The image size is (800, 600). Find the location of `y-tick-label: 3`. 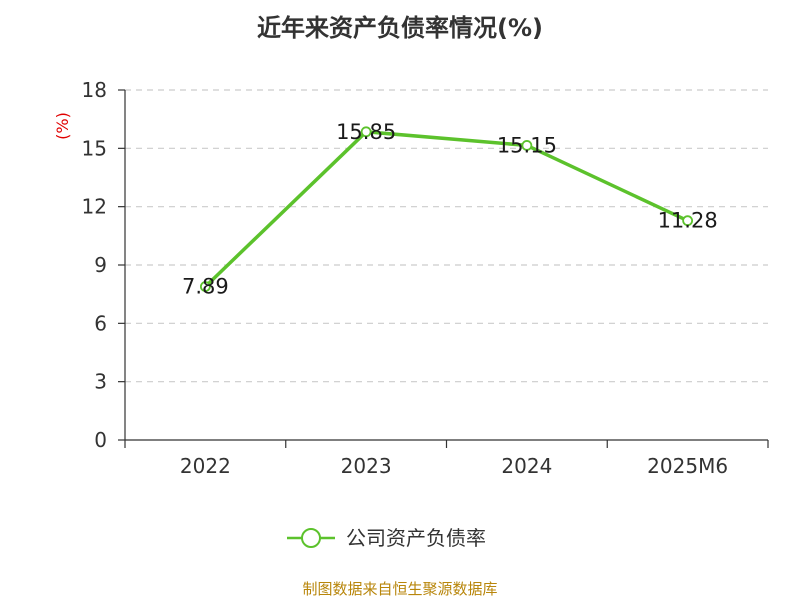

y-tick-label: 3 is located at coordinates (100, 382).